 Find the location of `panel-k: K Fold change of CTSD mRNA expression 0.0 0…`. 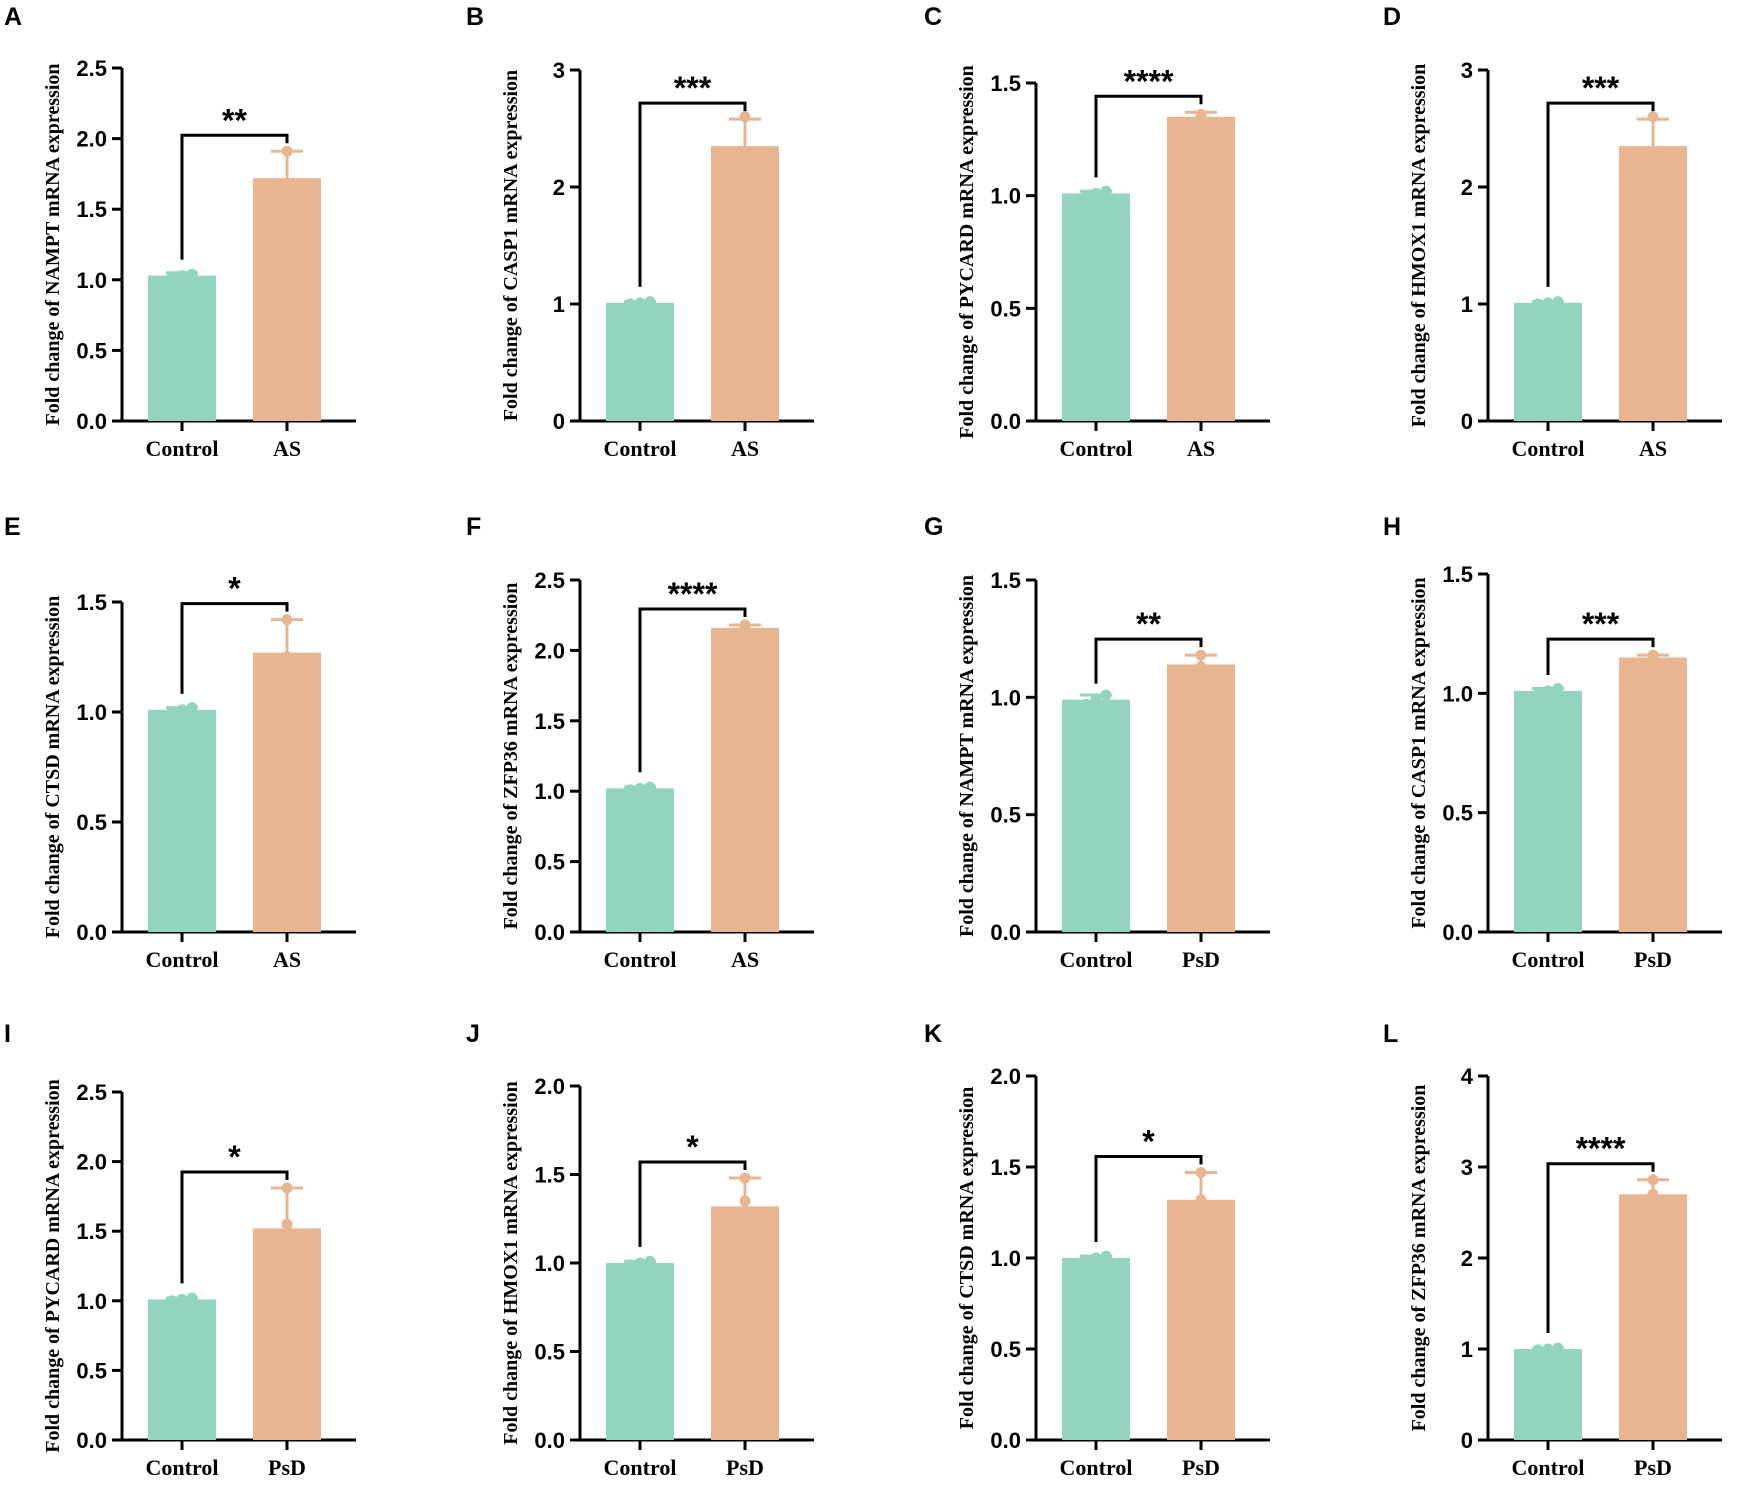

panel-k: K Fold change of CTSD mRNA expression 0.0 0… is located at coordinates (1097, 1250).